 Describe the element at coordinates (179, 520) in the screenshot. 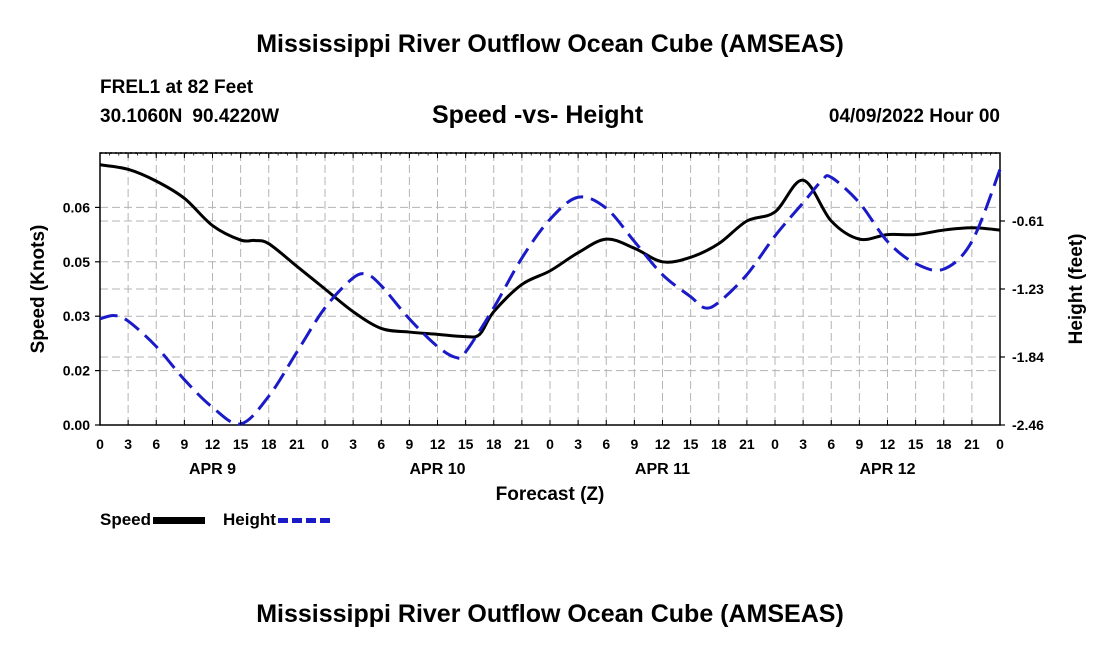

I see `legend-speed-swatch` at that location.